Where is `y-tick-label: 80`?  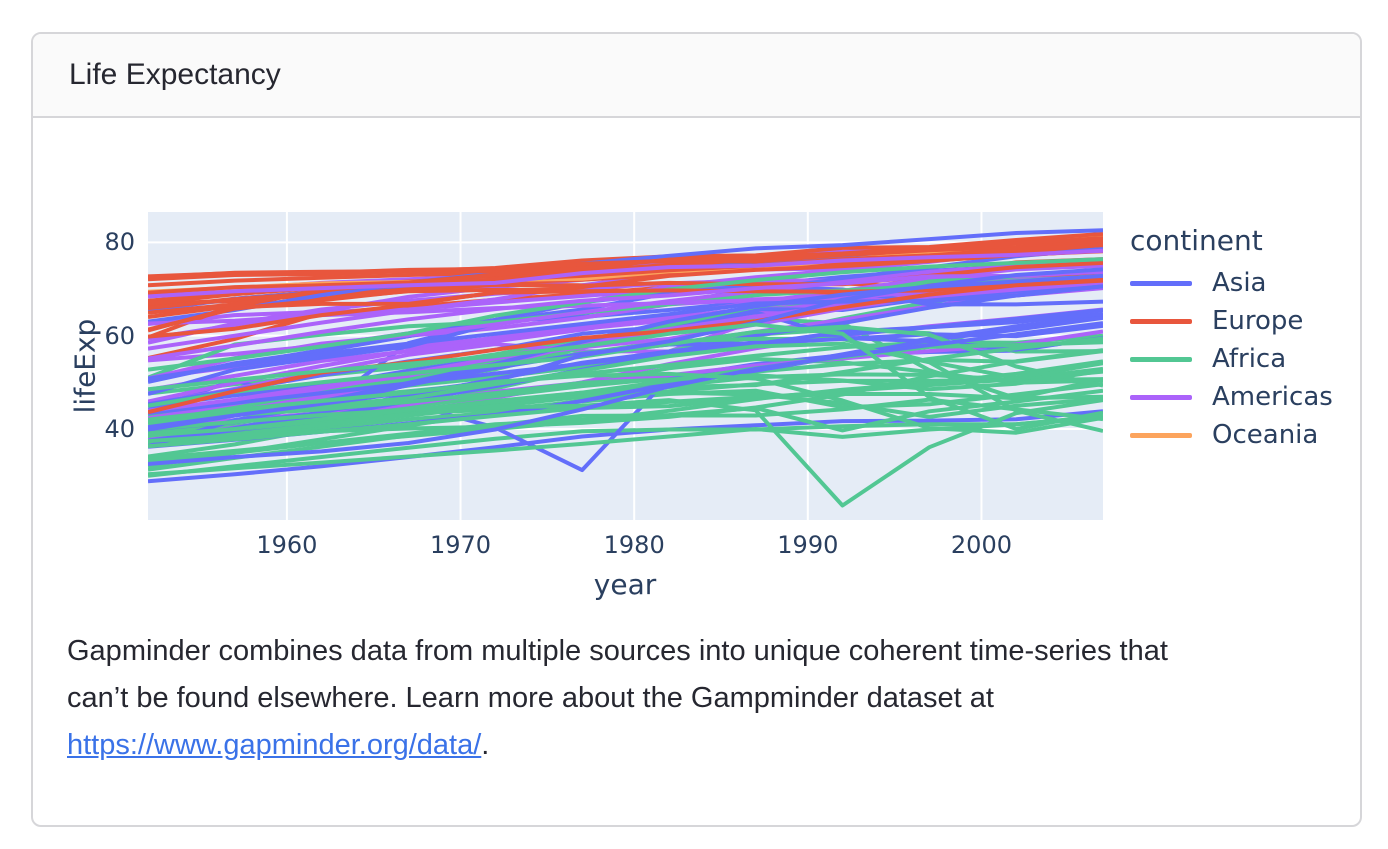
y-tick-label: 80 is located at coordinates (119, 242).